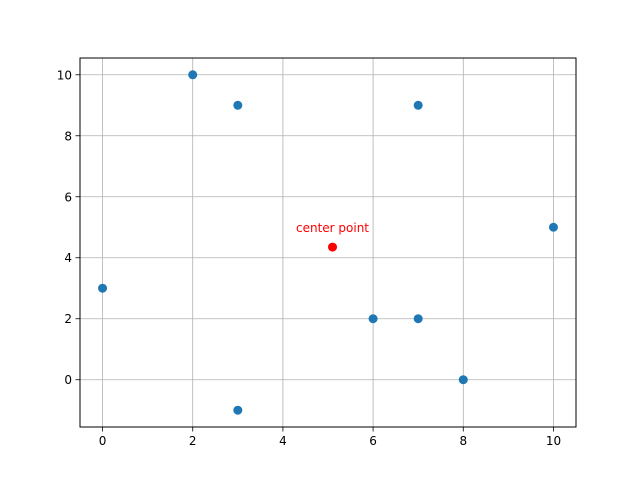 The width and height of the screenshot is (640, 484). Describe the element at coordinates (68, 227) in the screenshot. I see `y-axis: 0 2 4 6 8 10` at that location.